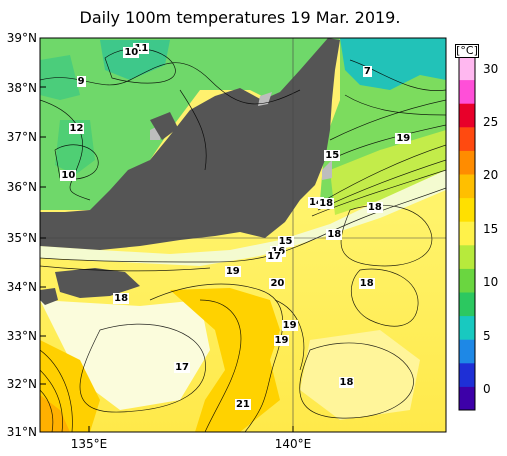  Describe the element at coordinates (242, 404) in the screenshot. I see `contour-label: 21` at that location.